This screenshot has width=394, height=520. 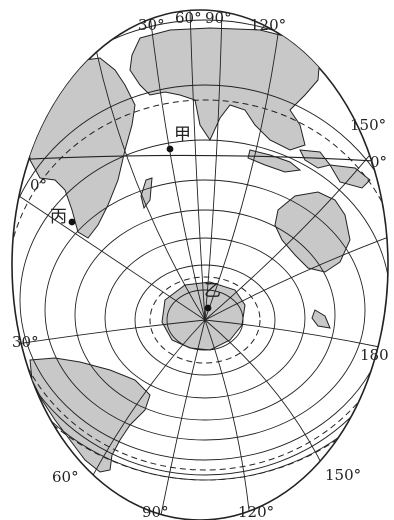 What do you see at coordinates (25, 342) in the screenshot?
I see `lon30-left-label: 30°` at bounding box center [25, 342].